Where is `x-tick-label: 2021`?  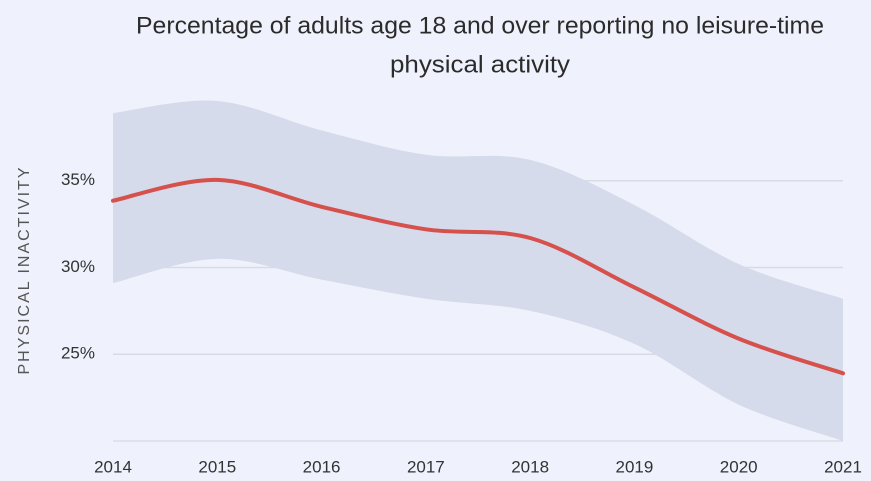 x-tick-label: 2021 is located at coordinates (843, 466).